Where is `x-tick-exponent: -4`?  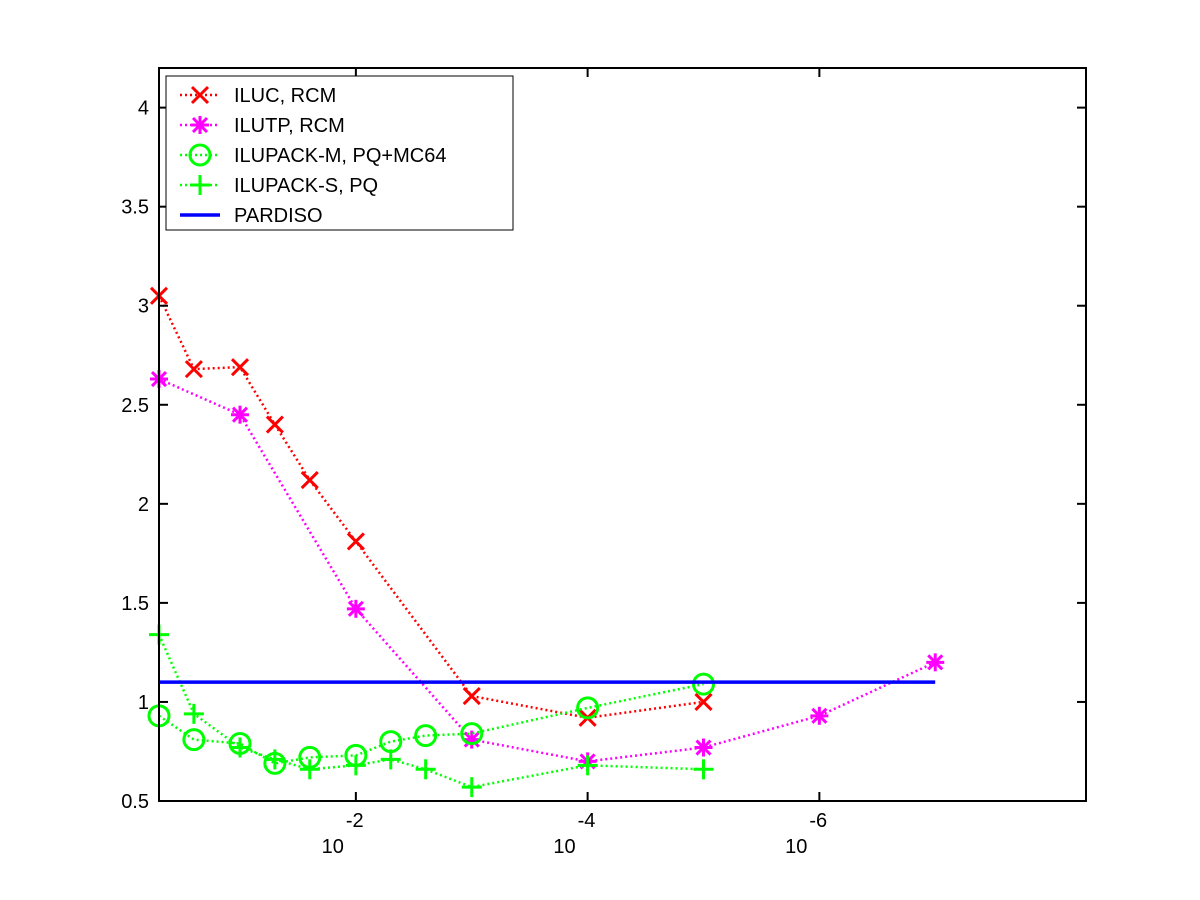
x-tick-exponent: -4 is located at coordinates (587, 821).